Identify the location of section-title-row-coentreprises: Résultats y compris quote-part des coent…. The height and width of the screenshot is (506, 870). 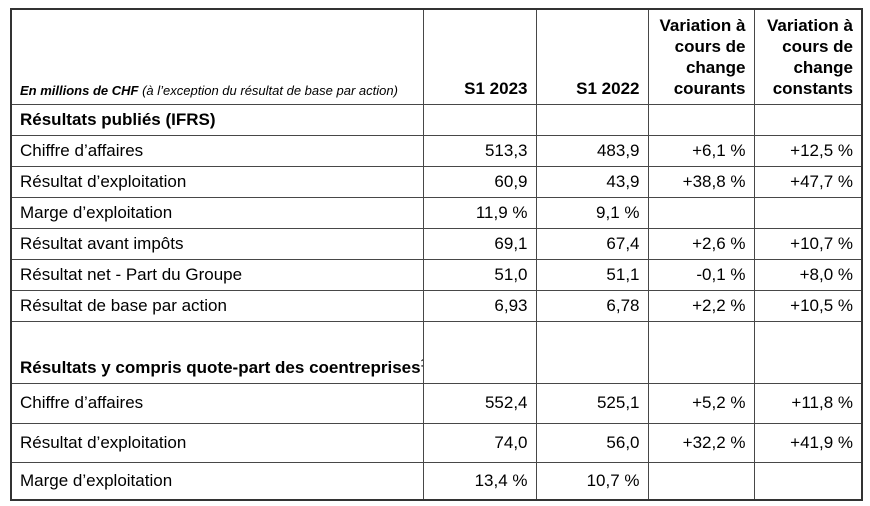
(436, 352).